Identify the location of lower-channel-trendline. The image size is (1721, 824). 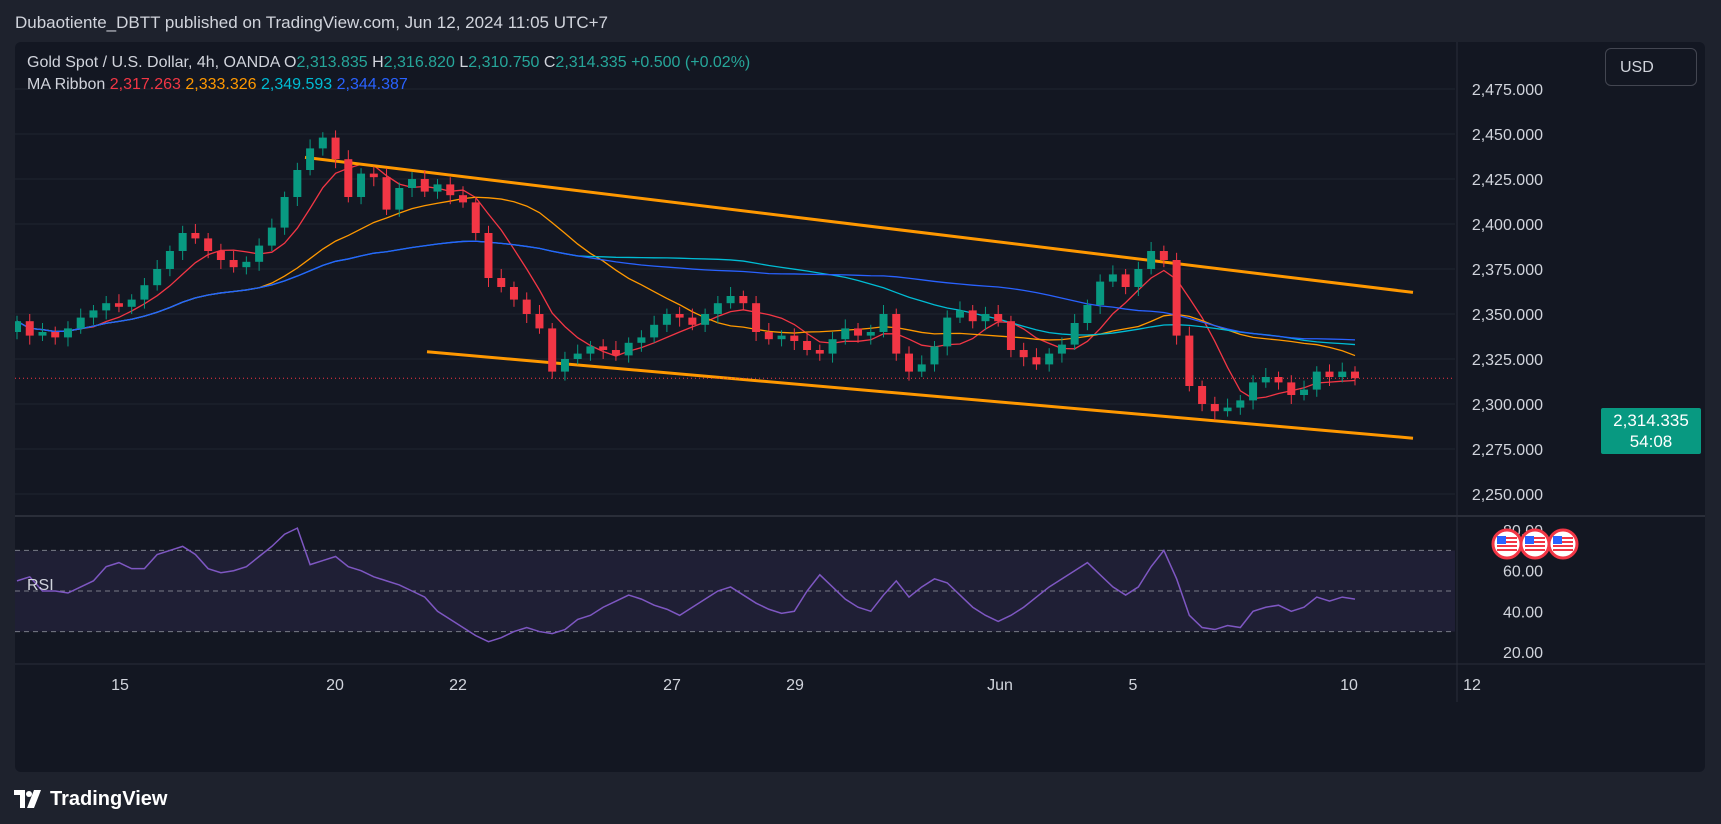
(920, 395).